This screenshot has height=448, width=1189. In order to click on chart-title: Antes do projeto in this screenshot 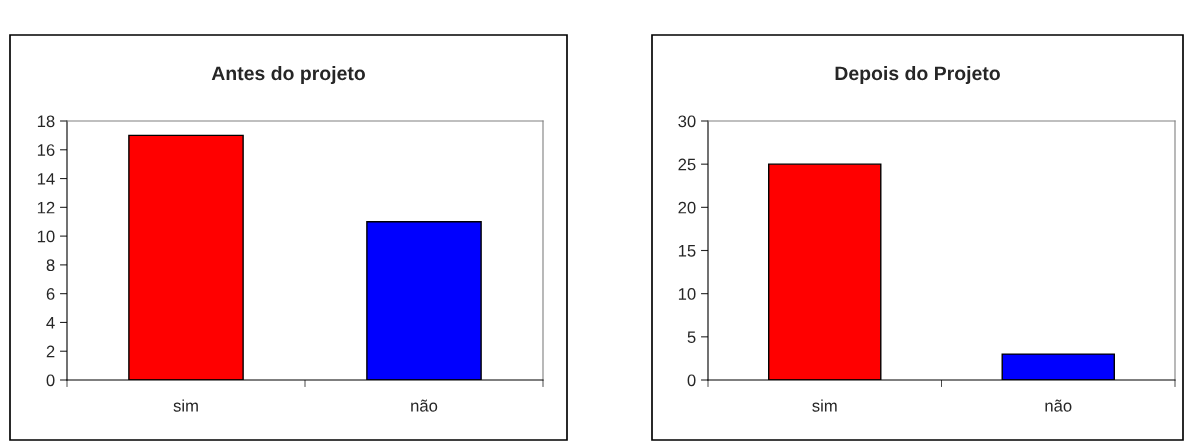, I will do `click(288, 75)`.